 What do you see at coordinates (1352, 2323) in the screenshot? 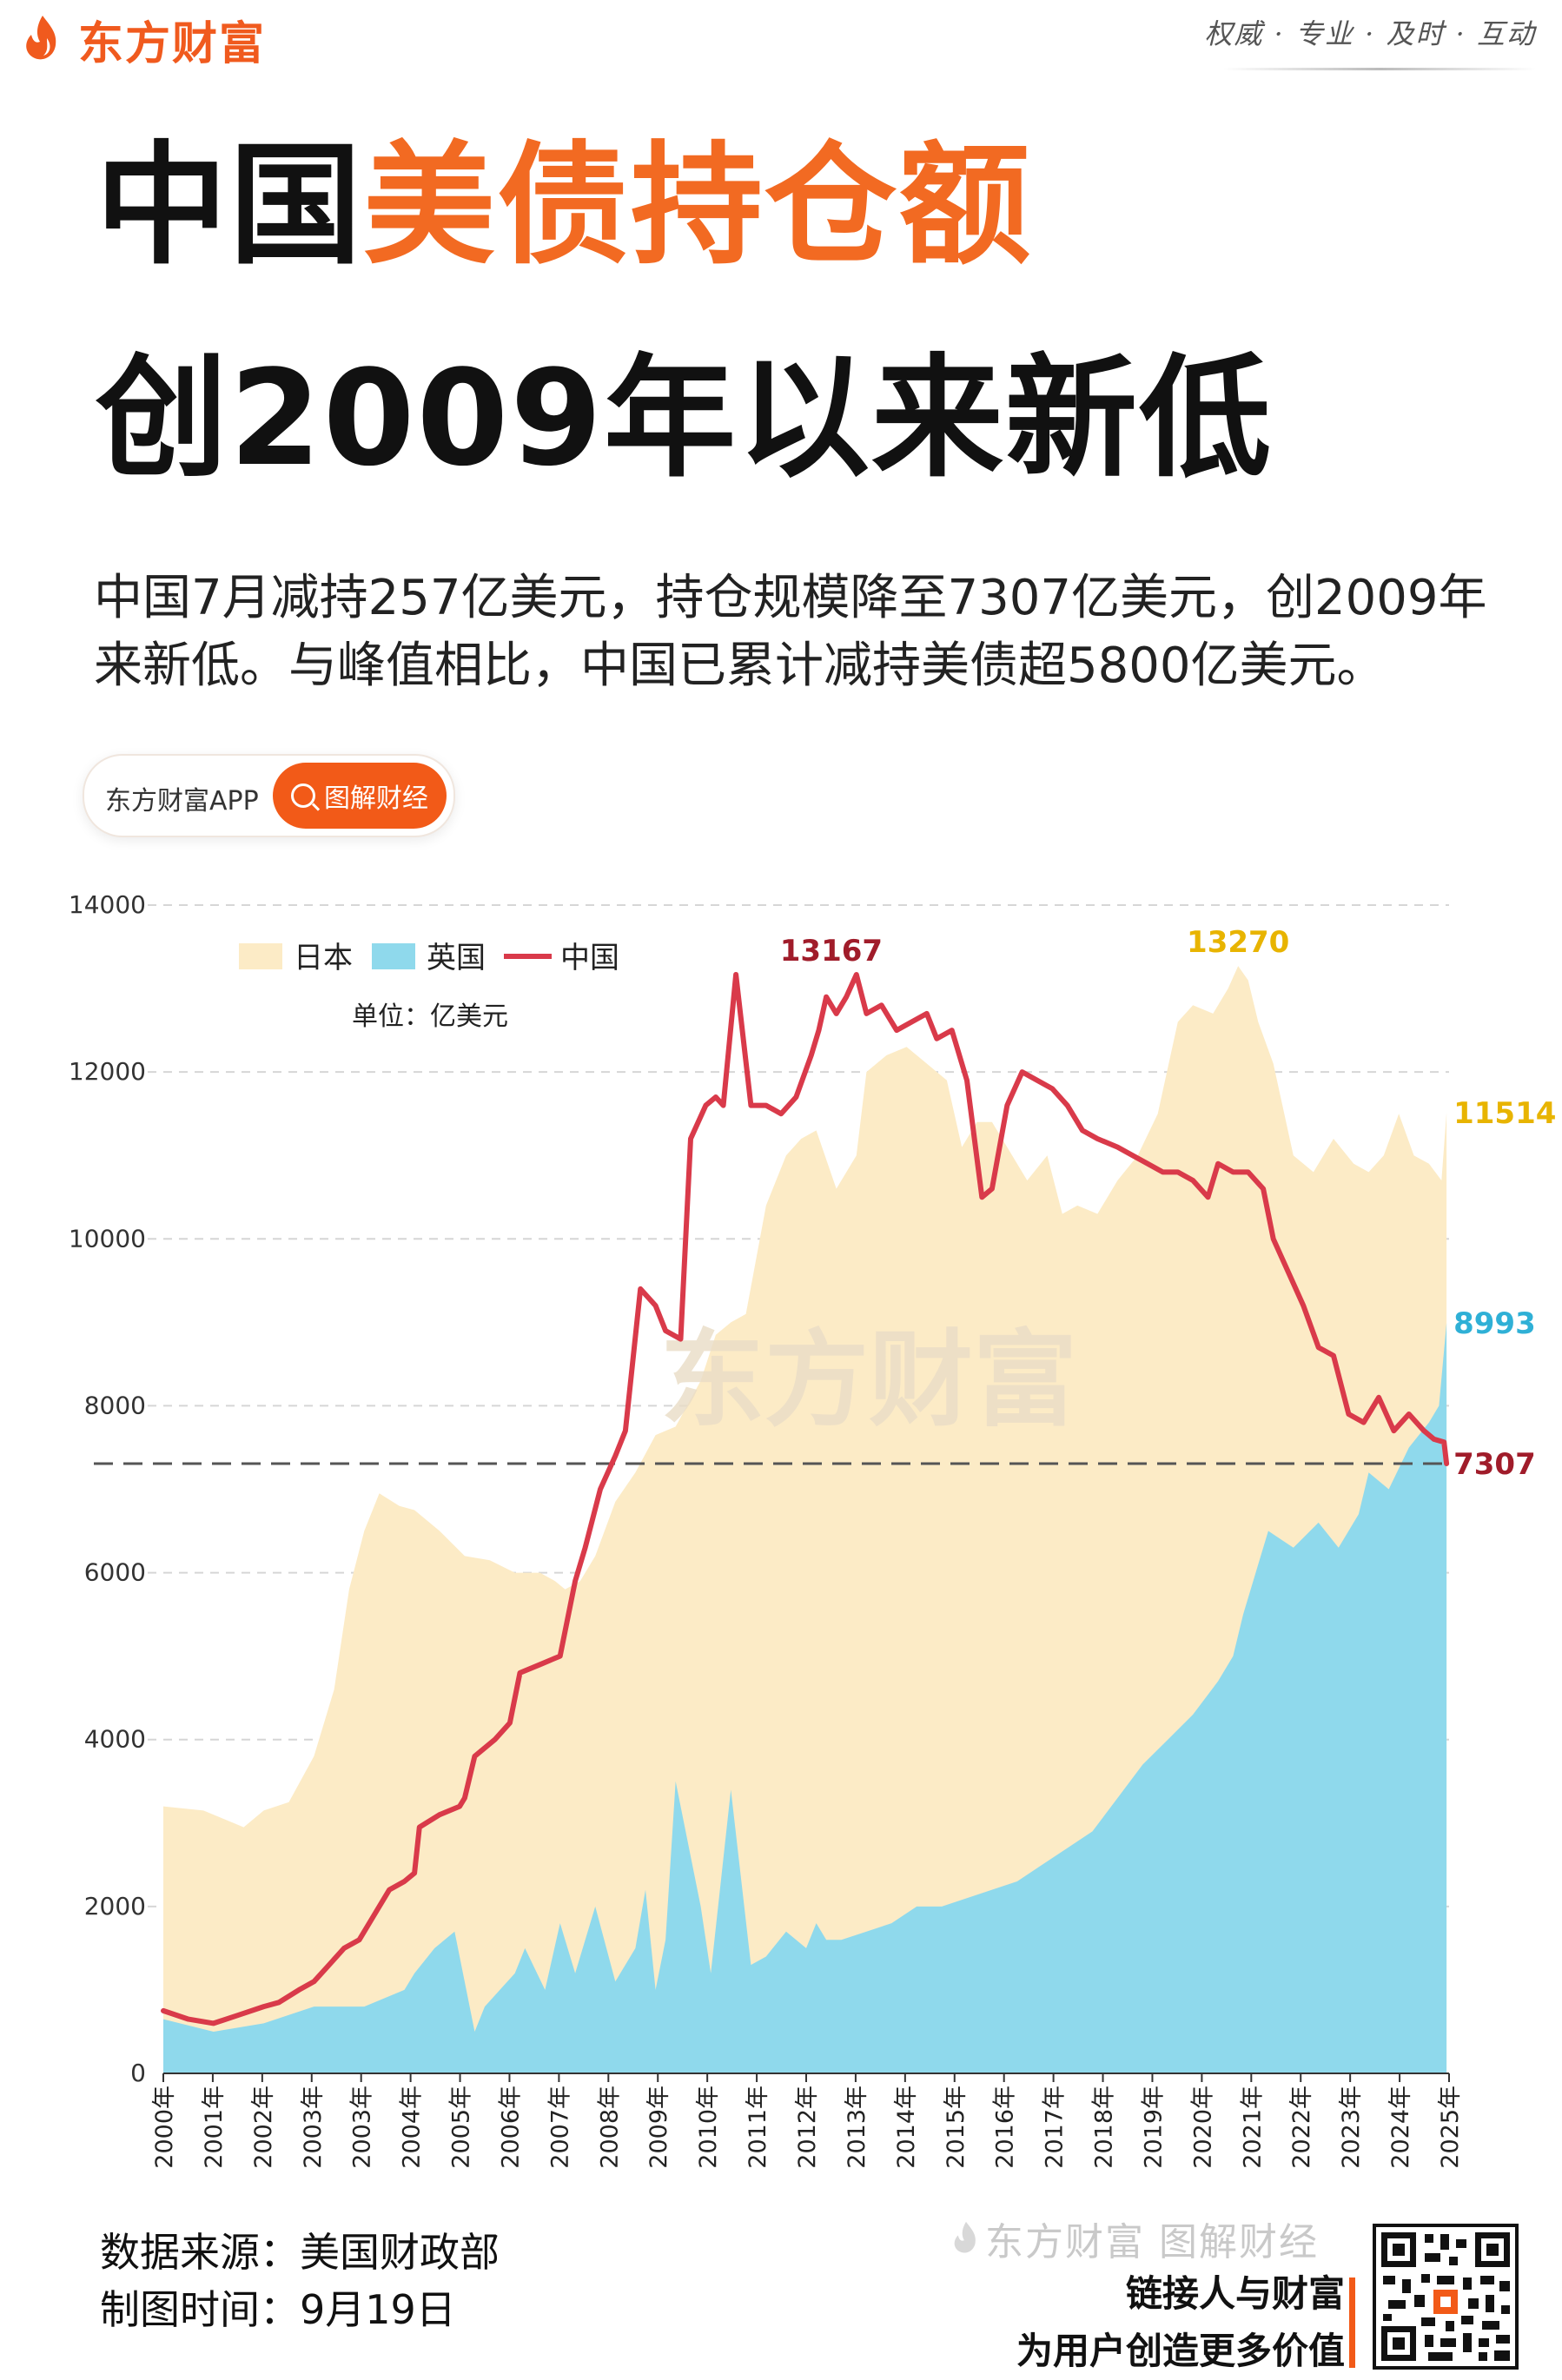
I see `footer-accent-bar` at bounding box center [1352, 2323].